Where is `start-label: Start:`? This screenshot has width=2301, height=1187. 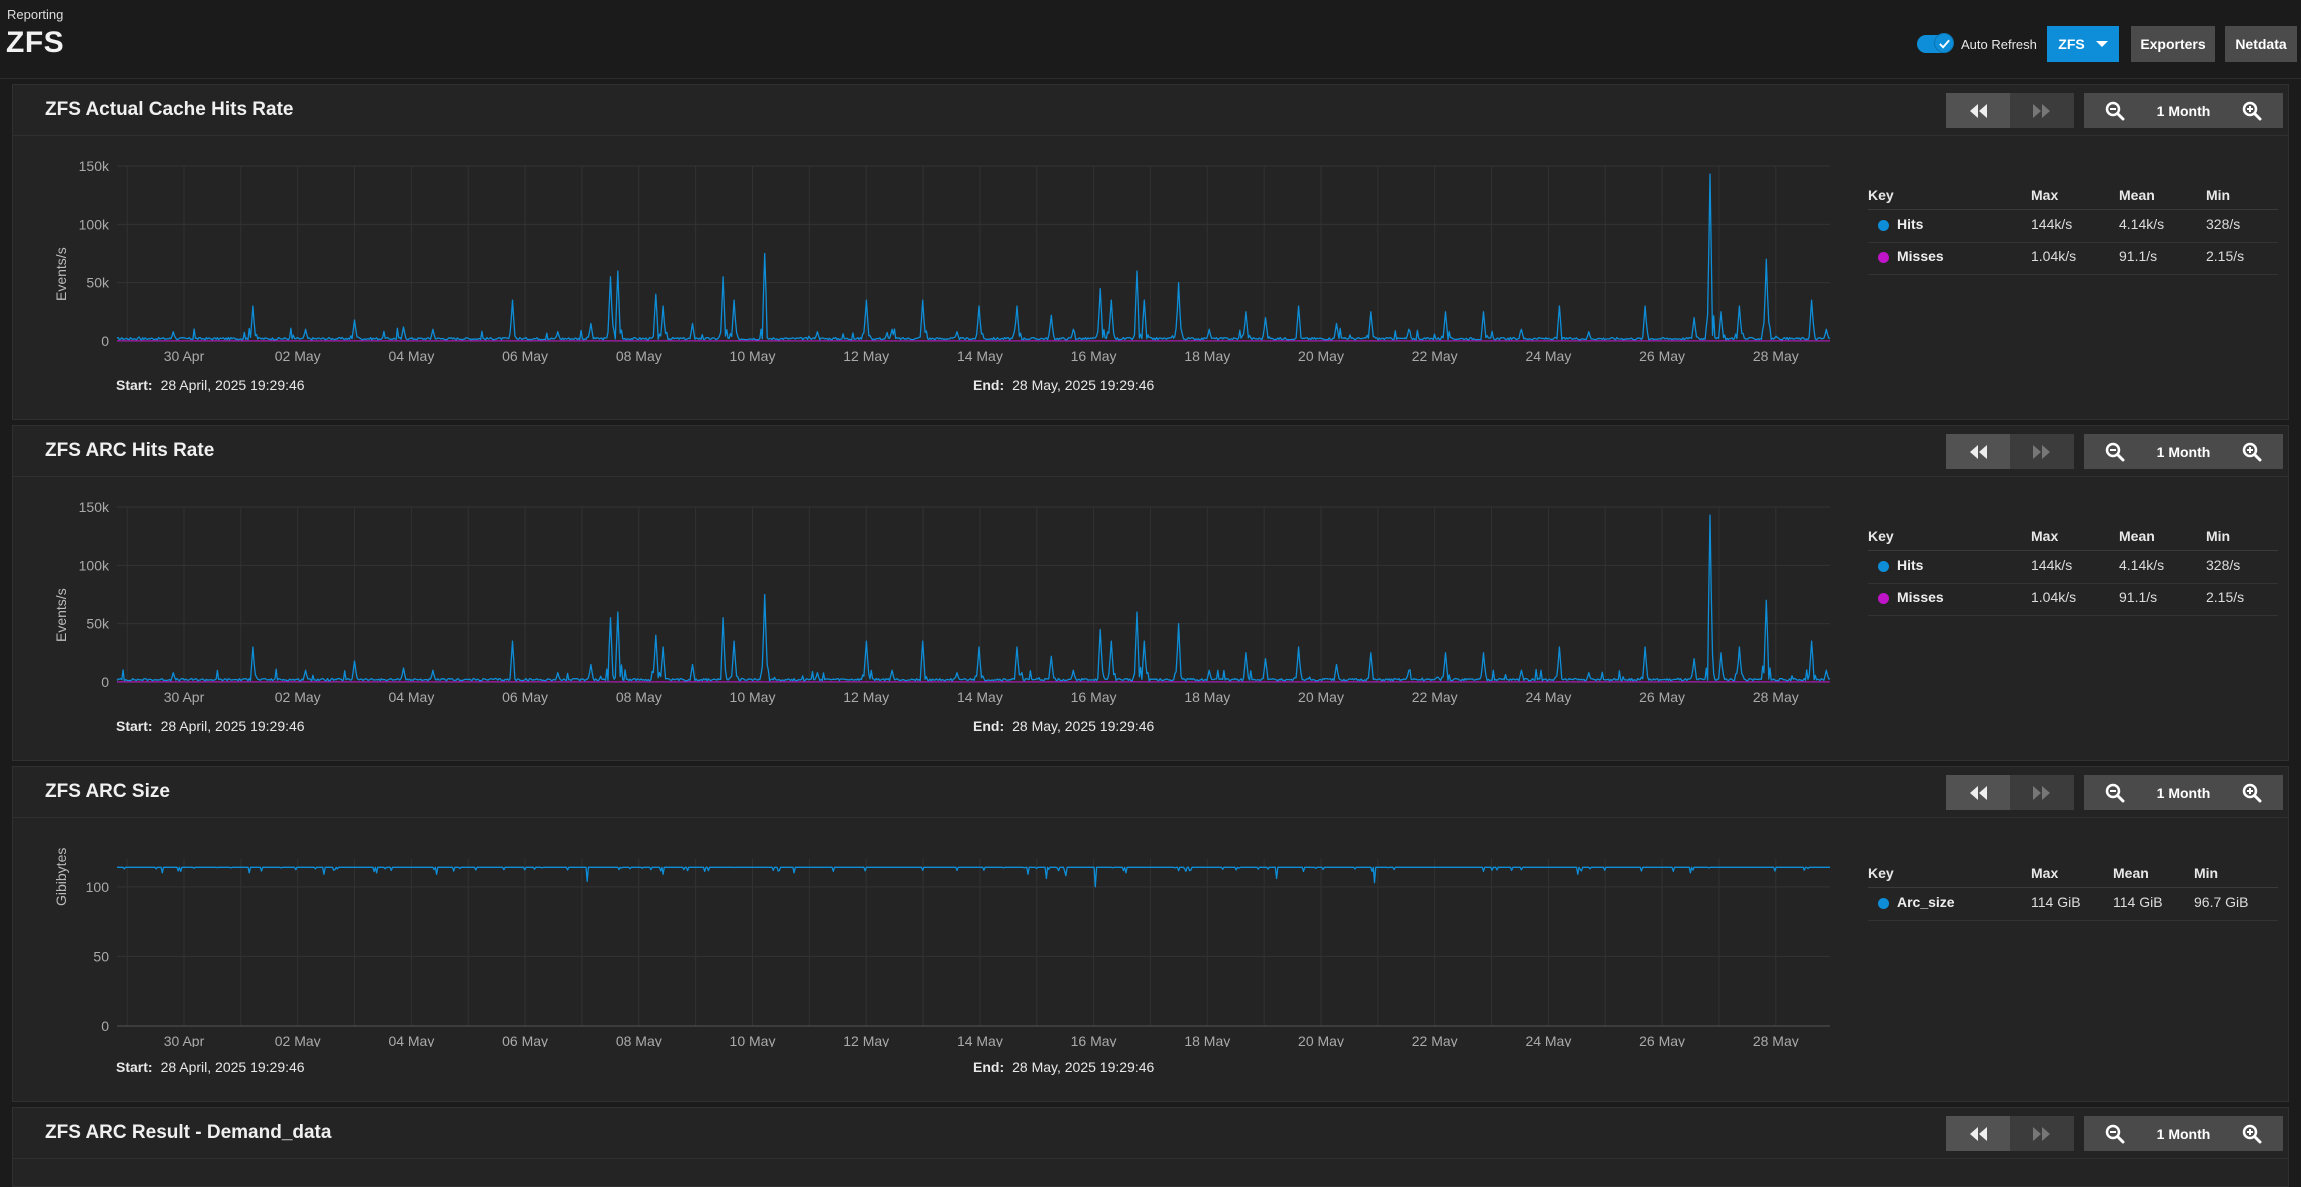
start-label: Start: is located at coordinates (134, 385).